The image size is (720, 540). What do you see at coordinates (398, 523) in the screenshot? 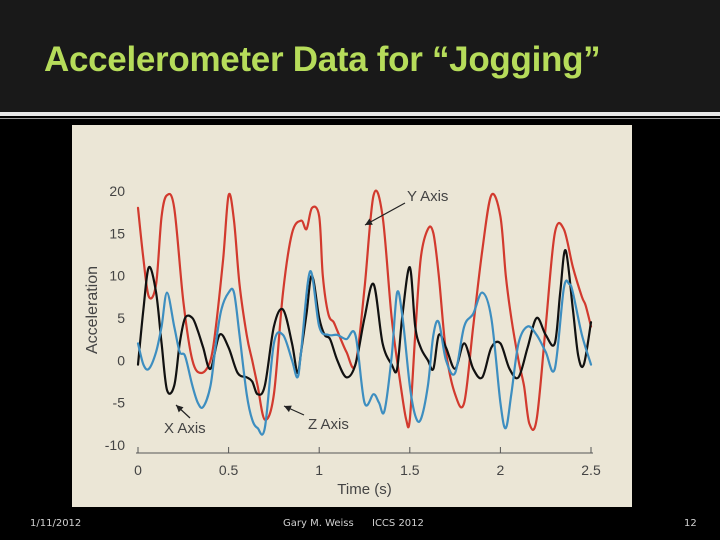
I see `footer-venue: ICCS 2012` at bounding box center [398, 523].